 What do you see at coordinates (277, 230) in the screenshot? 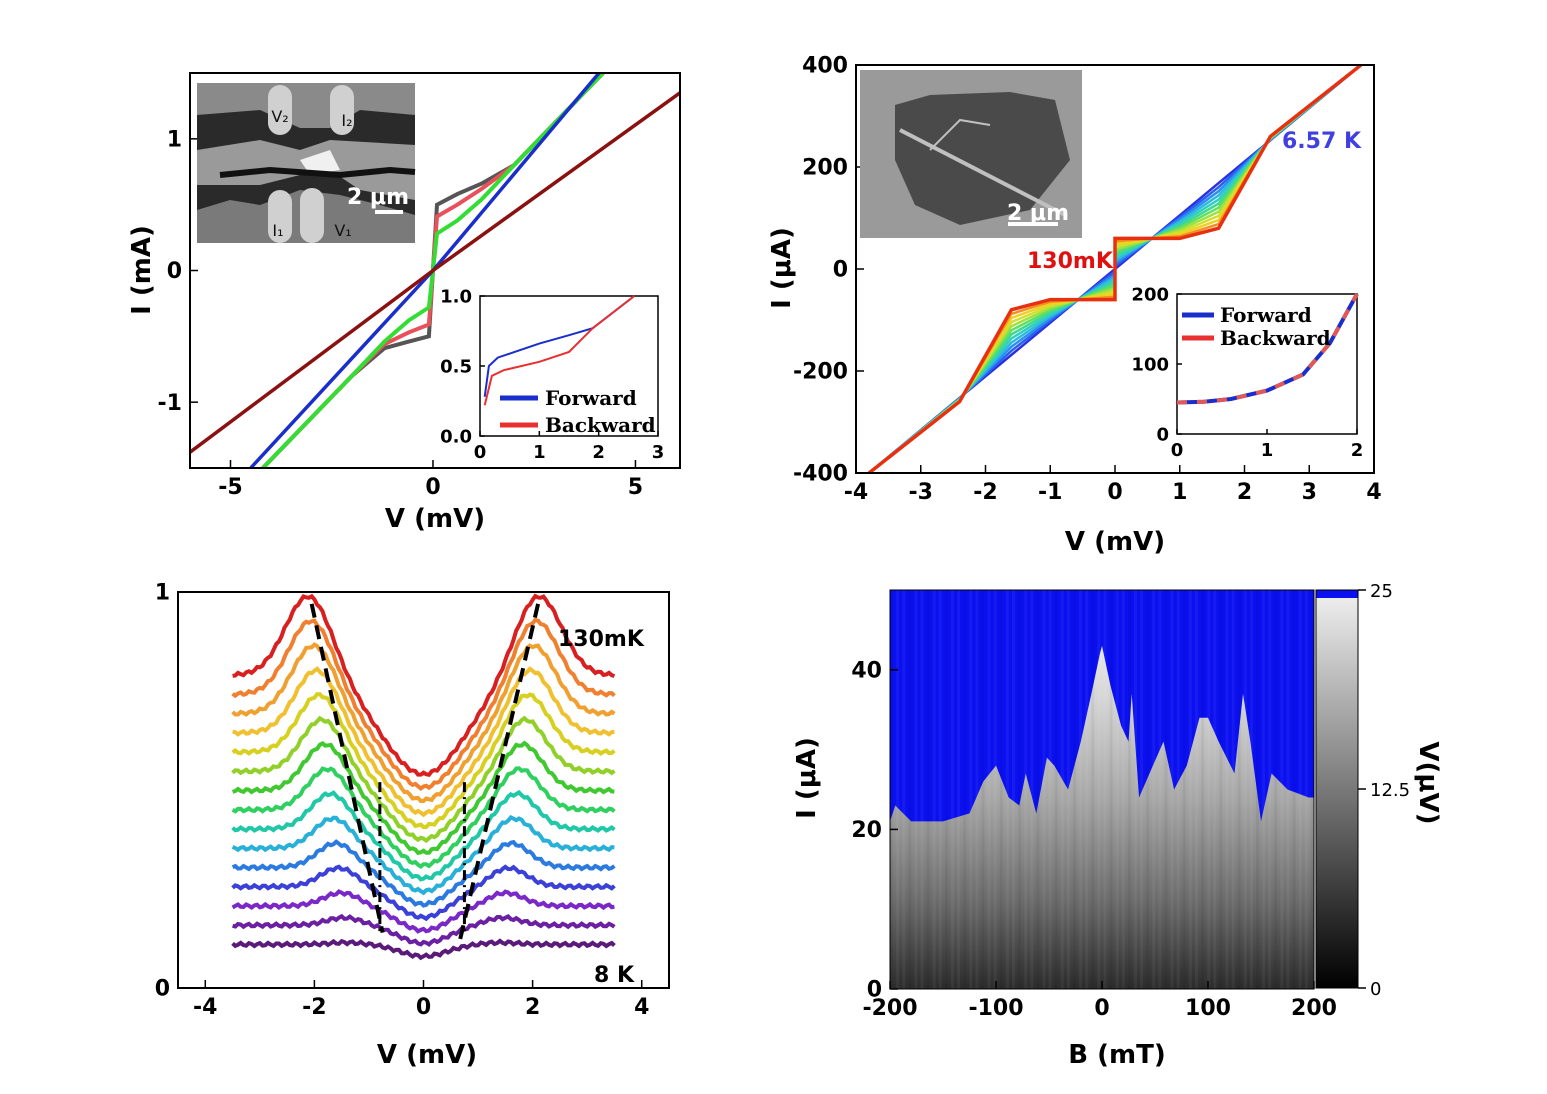
I see `electrode-label-i1: I₁` at bounding box center [277, 230].